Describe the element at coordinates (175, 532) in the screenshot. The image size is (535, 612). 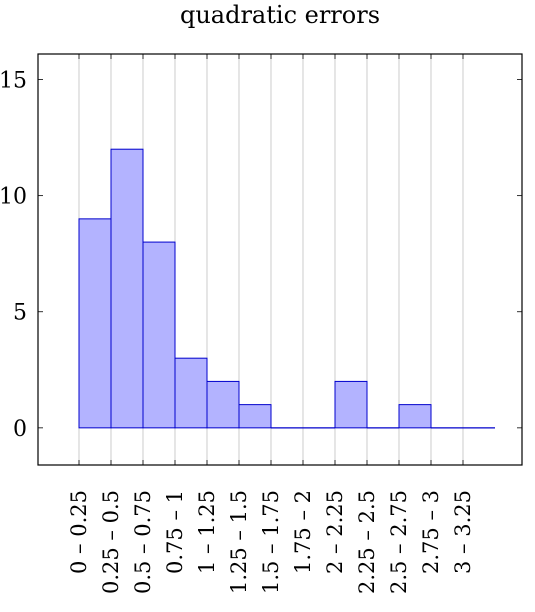
I see `x-tick-label: 0.75 – 1` at that location.